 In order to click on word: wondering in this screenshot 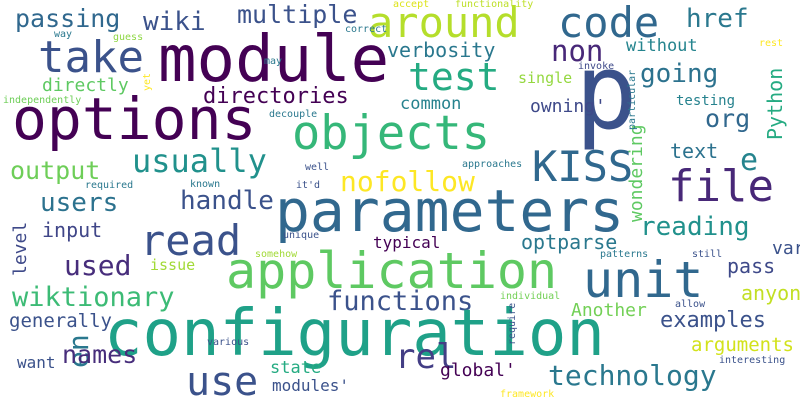, I will do `click(636, 173)`.